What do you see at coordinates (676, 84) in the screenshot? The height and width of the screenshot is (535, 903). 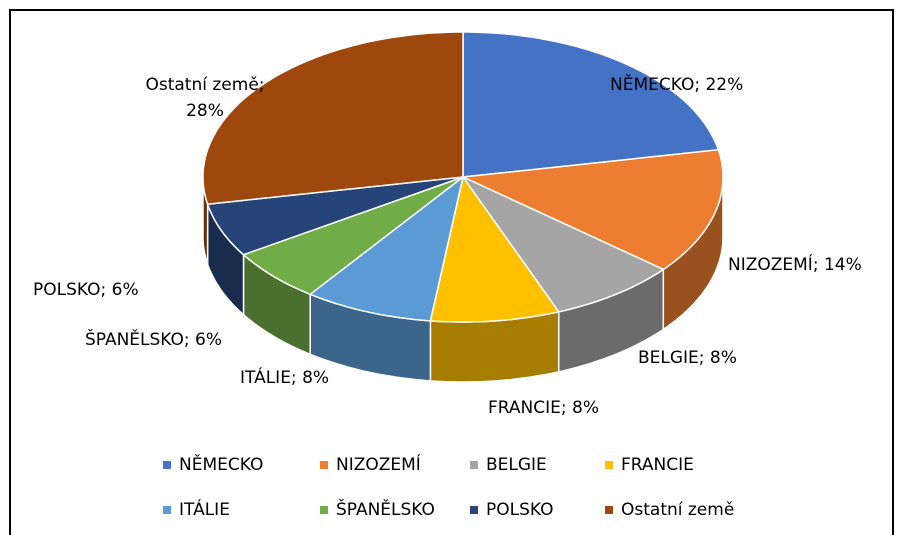 I see `data-label: NĚMECKO; 22%` at bounding box center [676, 84].